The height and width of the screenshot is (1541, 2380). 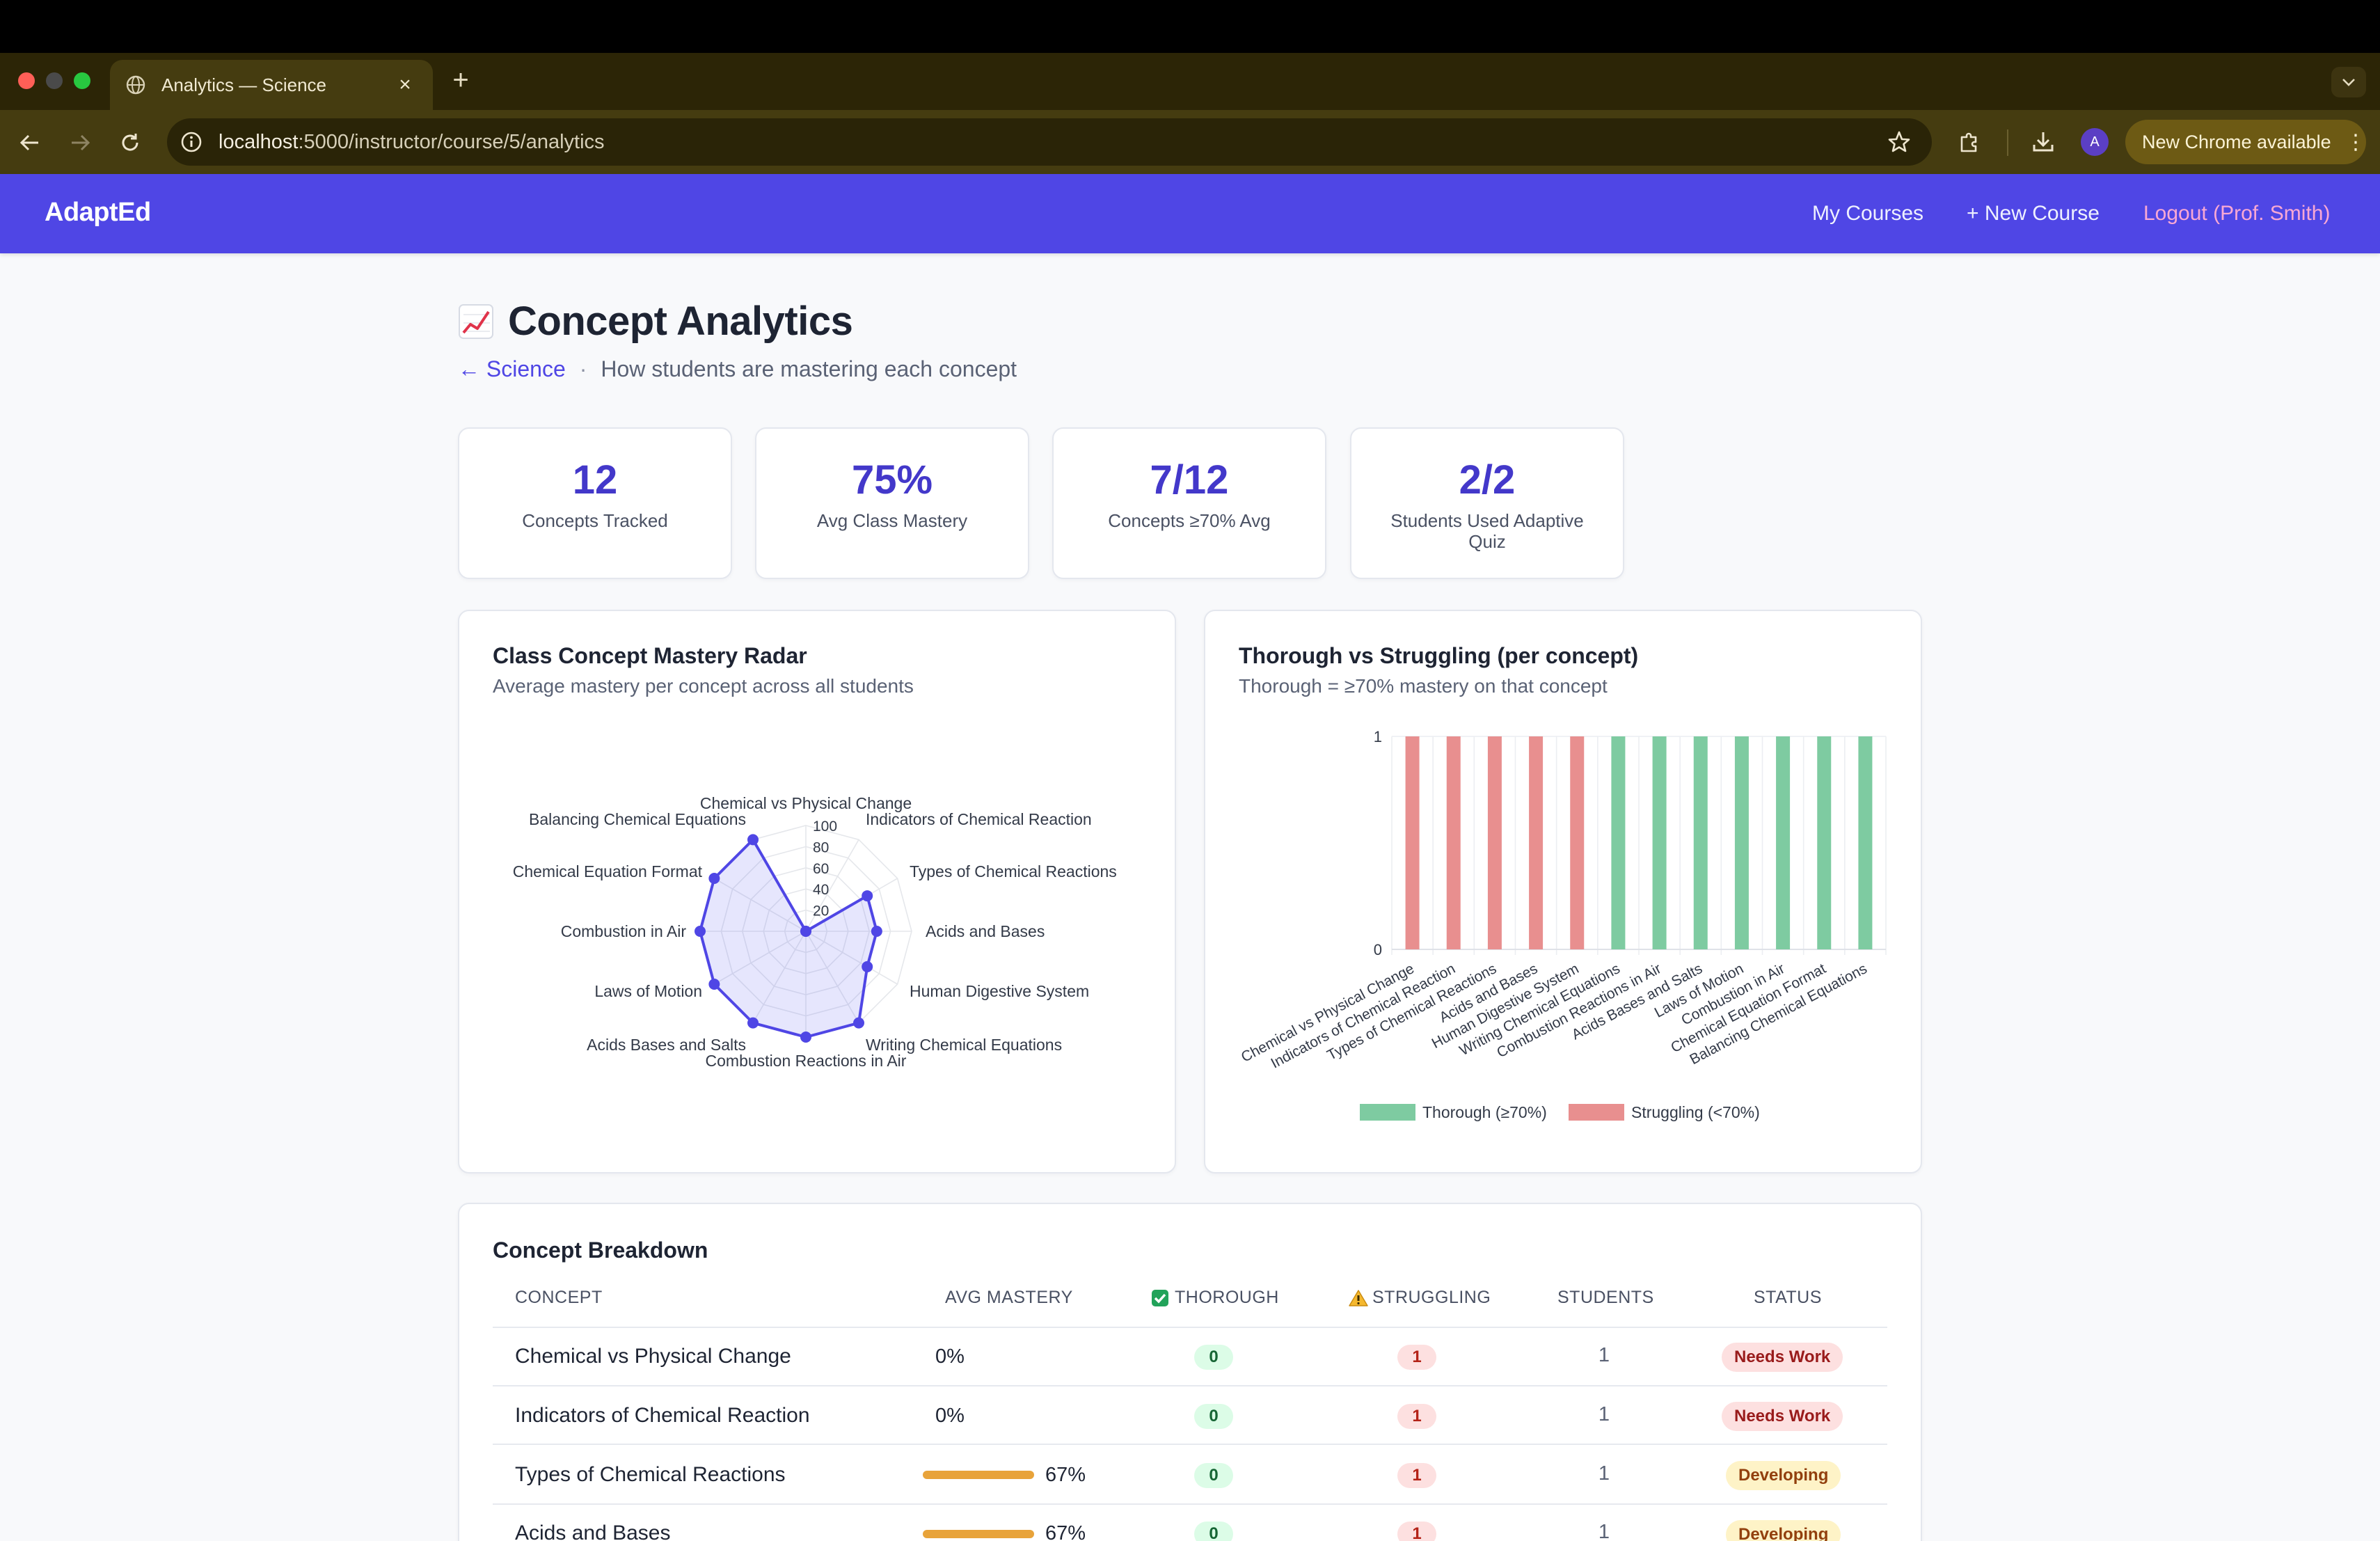 What do you see at coordinates (1420, 1298) in the screenshot?
I see `col-header-struggling: Struggling` at bounding box center [1420, 1298].